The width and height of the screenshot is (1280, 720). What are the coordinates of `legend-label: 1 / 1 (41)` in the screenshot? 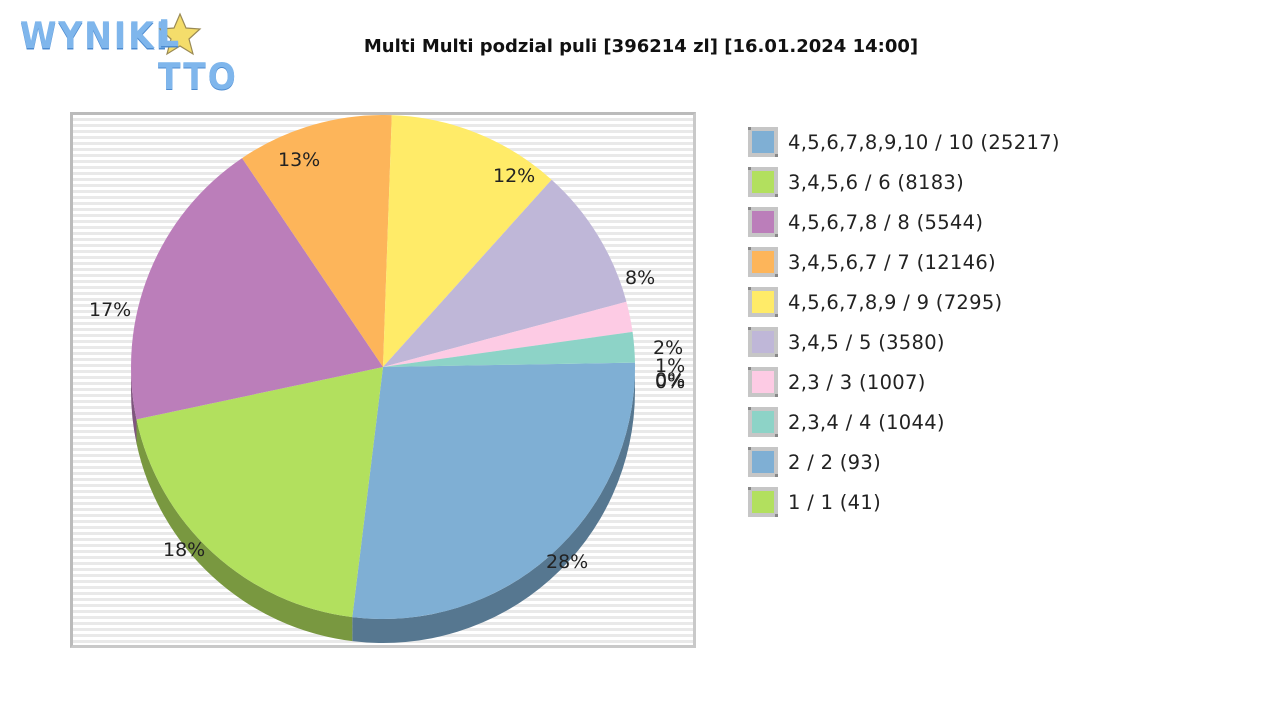 It's located at (835, 502).